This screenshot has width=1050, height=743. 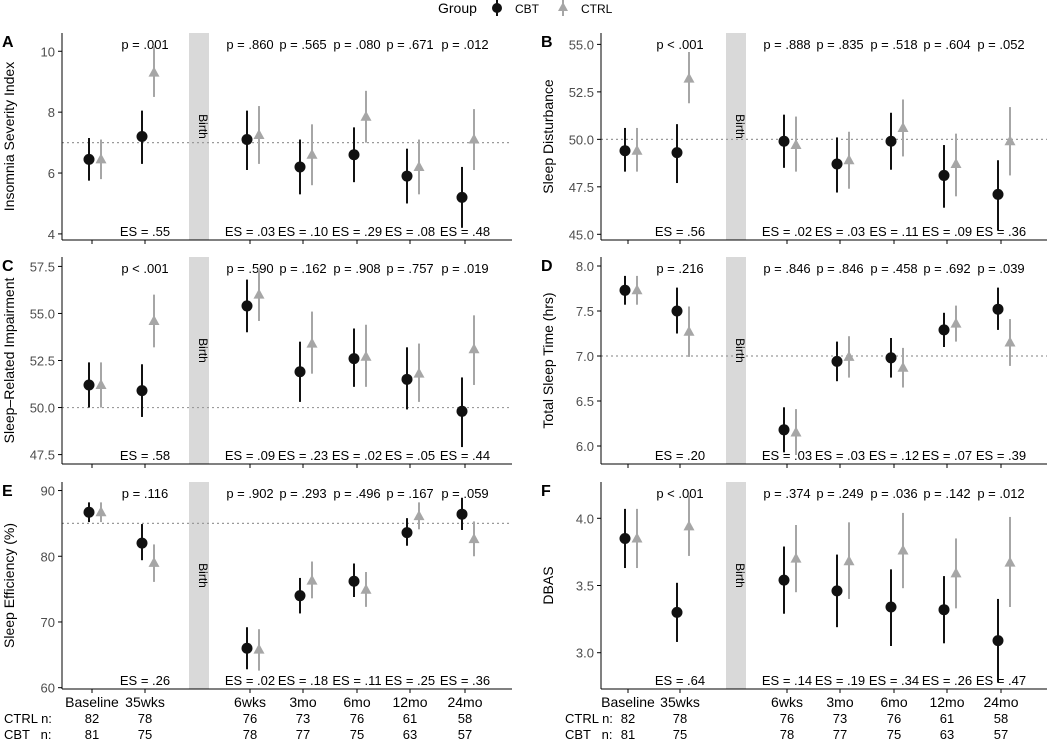 What do you see at coordinates (145, 455) in the screenshot?
I see `effect-size-label: ES = .58` at bounding box center [145, 455].